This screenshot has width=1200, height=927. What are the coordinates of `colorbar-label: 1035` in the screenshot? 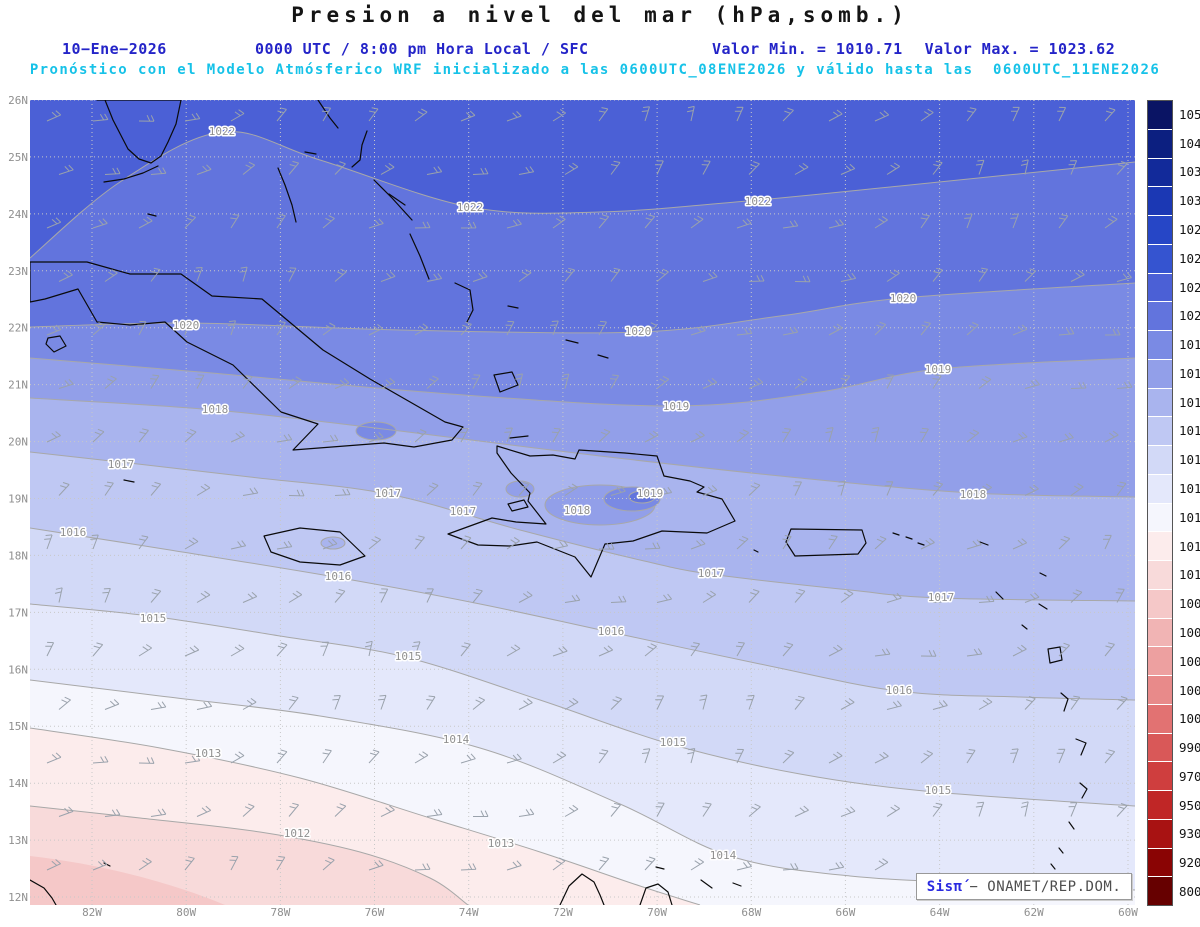 It's located at (1189, 172).